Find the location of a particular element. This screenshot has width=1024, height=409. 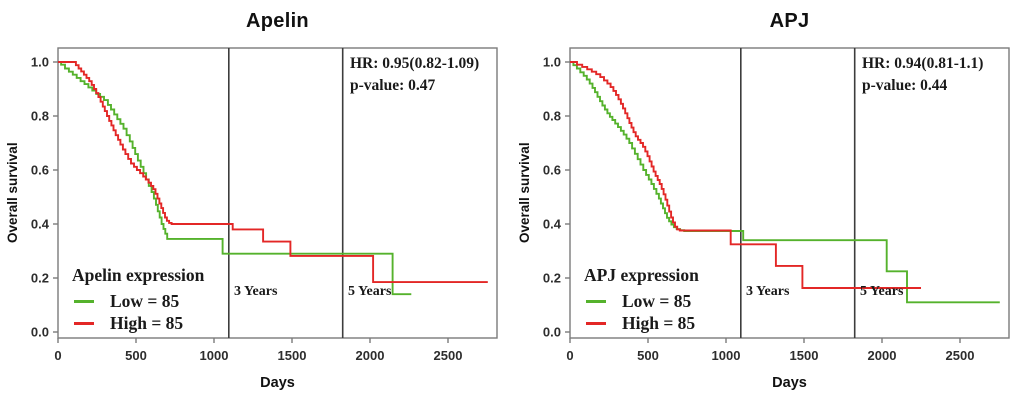

legend: APJ expression Low = 85 High = 85 is located at coordinates (641, 299).